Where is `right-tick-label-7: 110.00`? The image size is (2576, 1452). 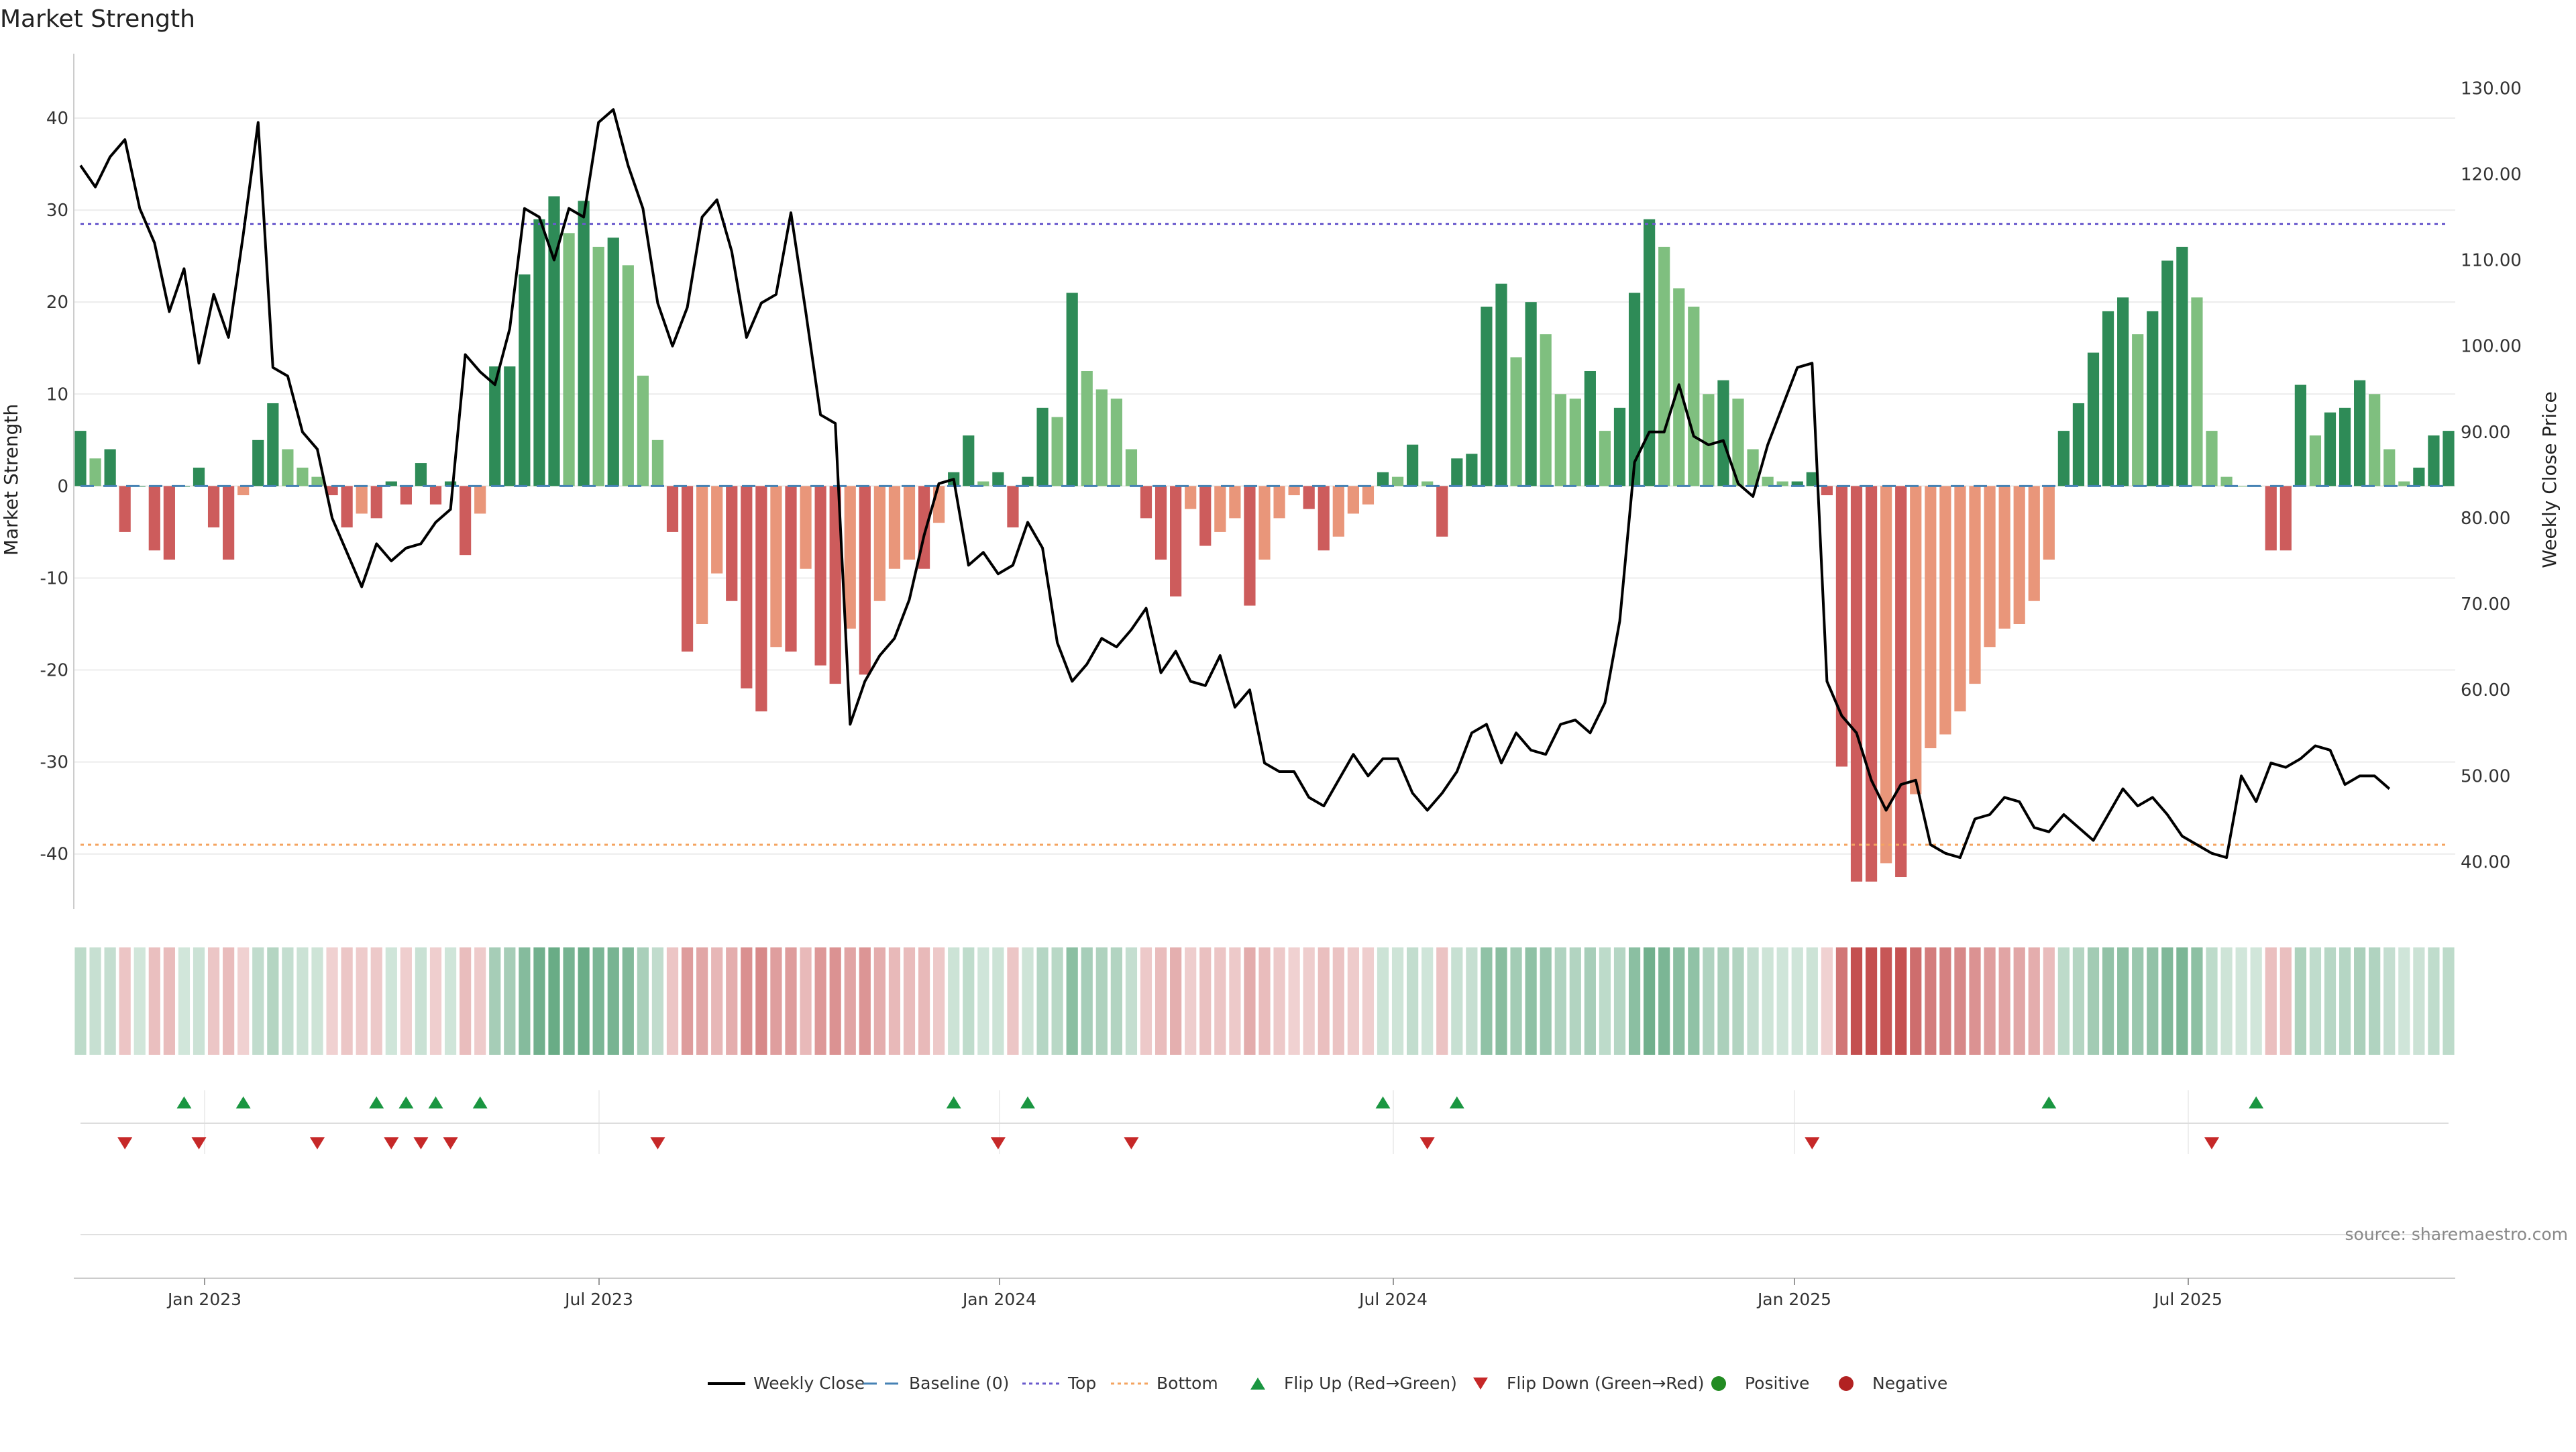
right-tick-label-7: 110.00 is located at coordinates (2491, 261).